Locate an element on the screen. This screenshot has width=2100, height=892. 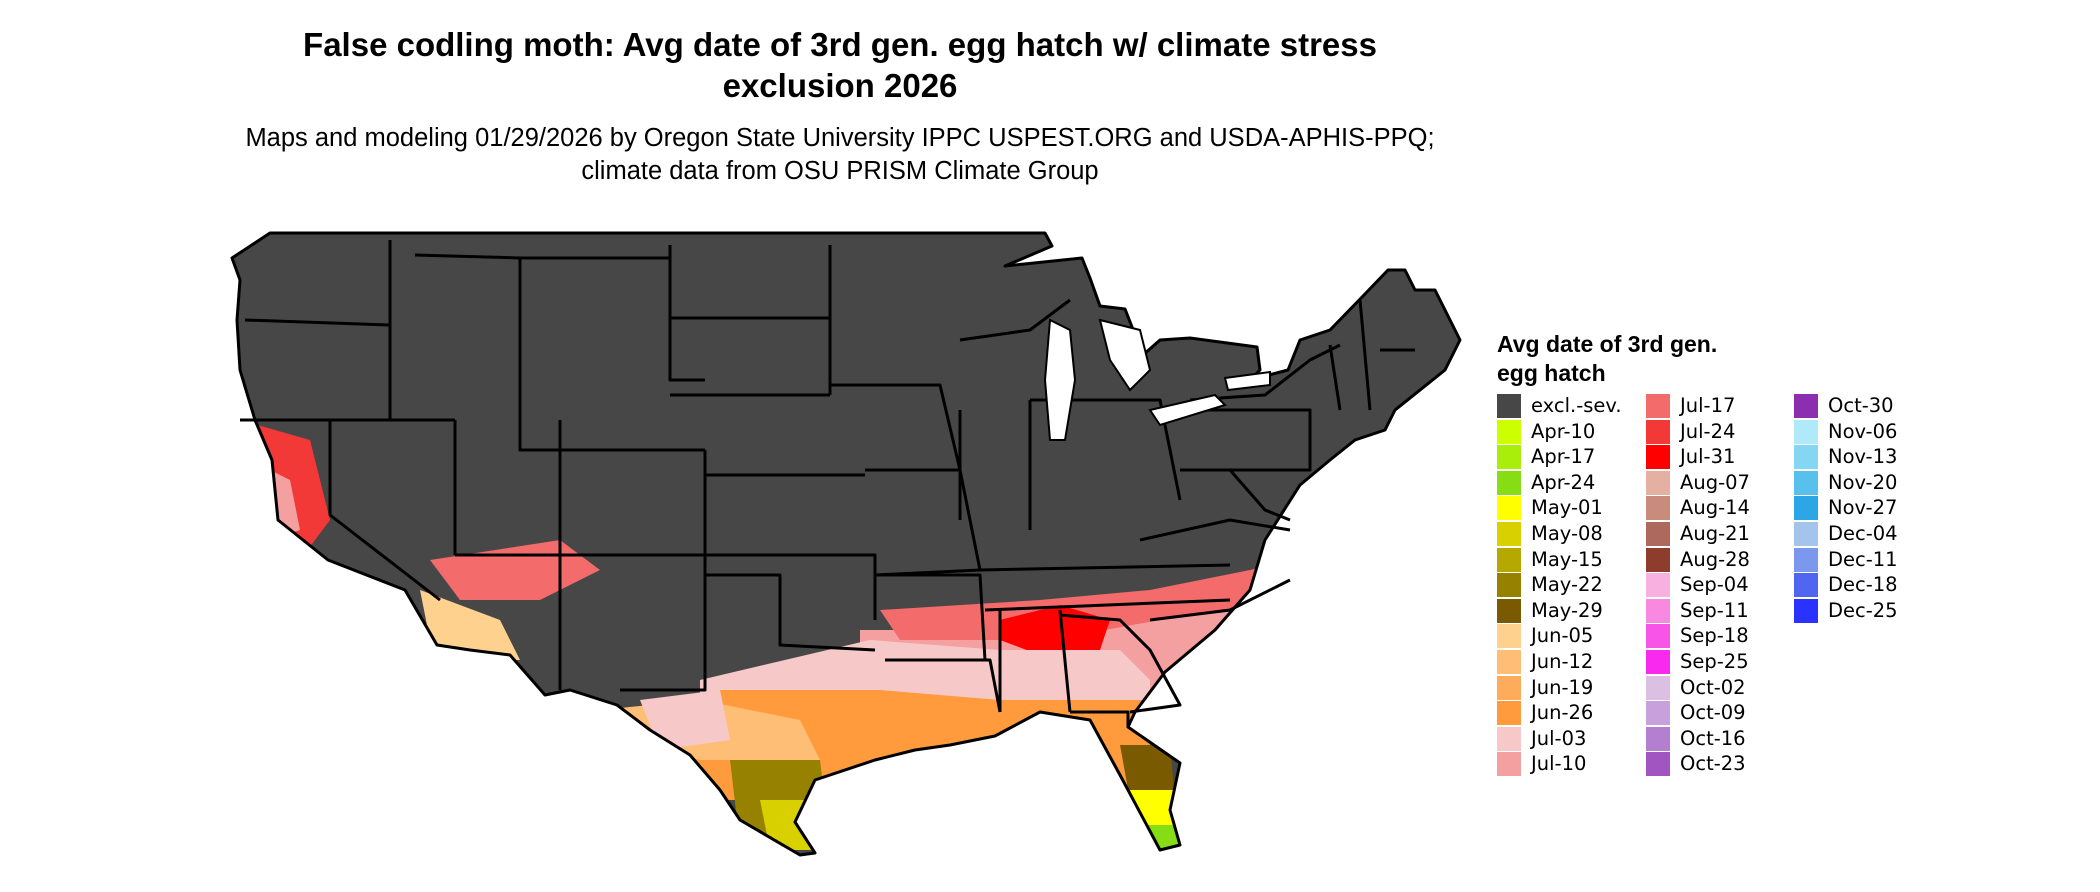
legend-item: Jul-10 is located at coordinates (1542, 764).